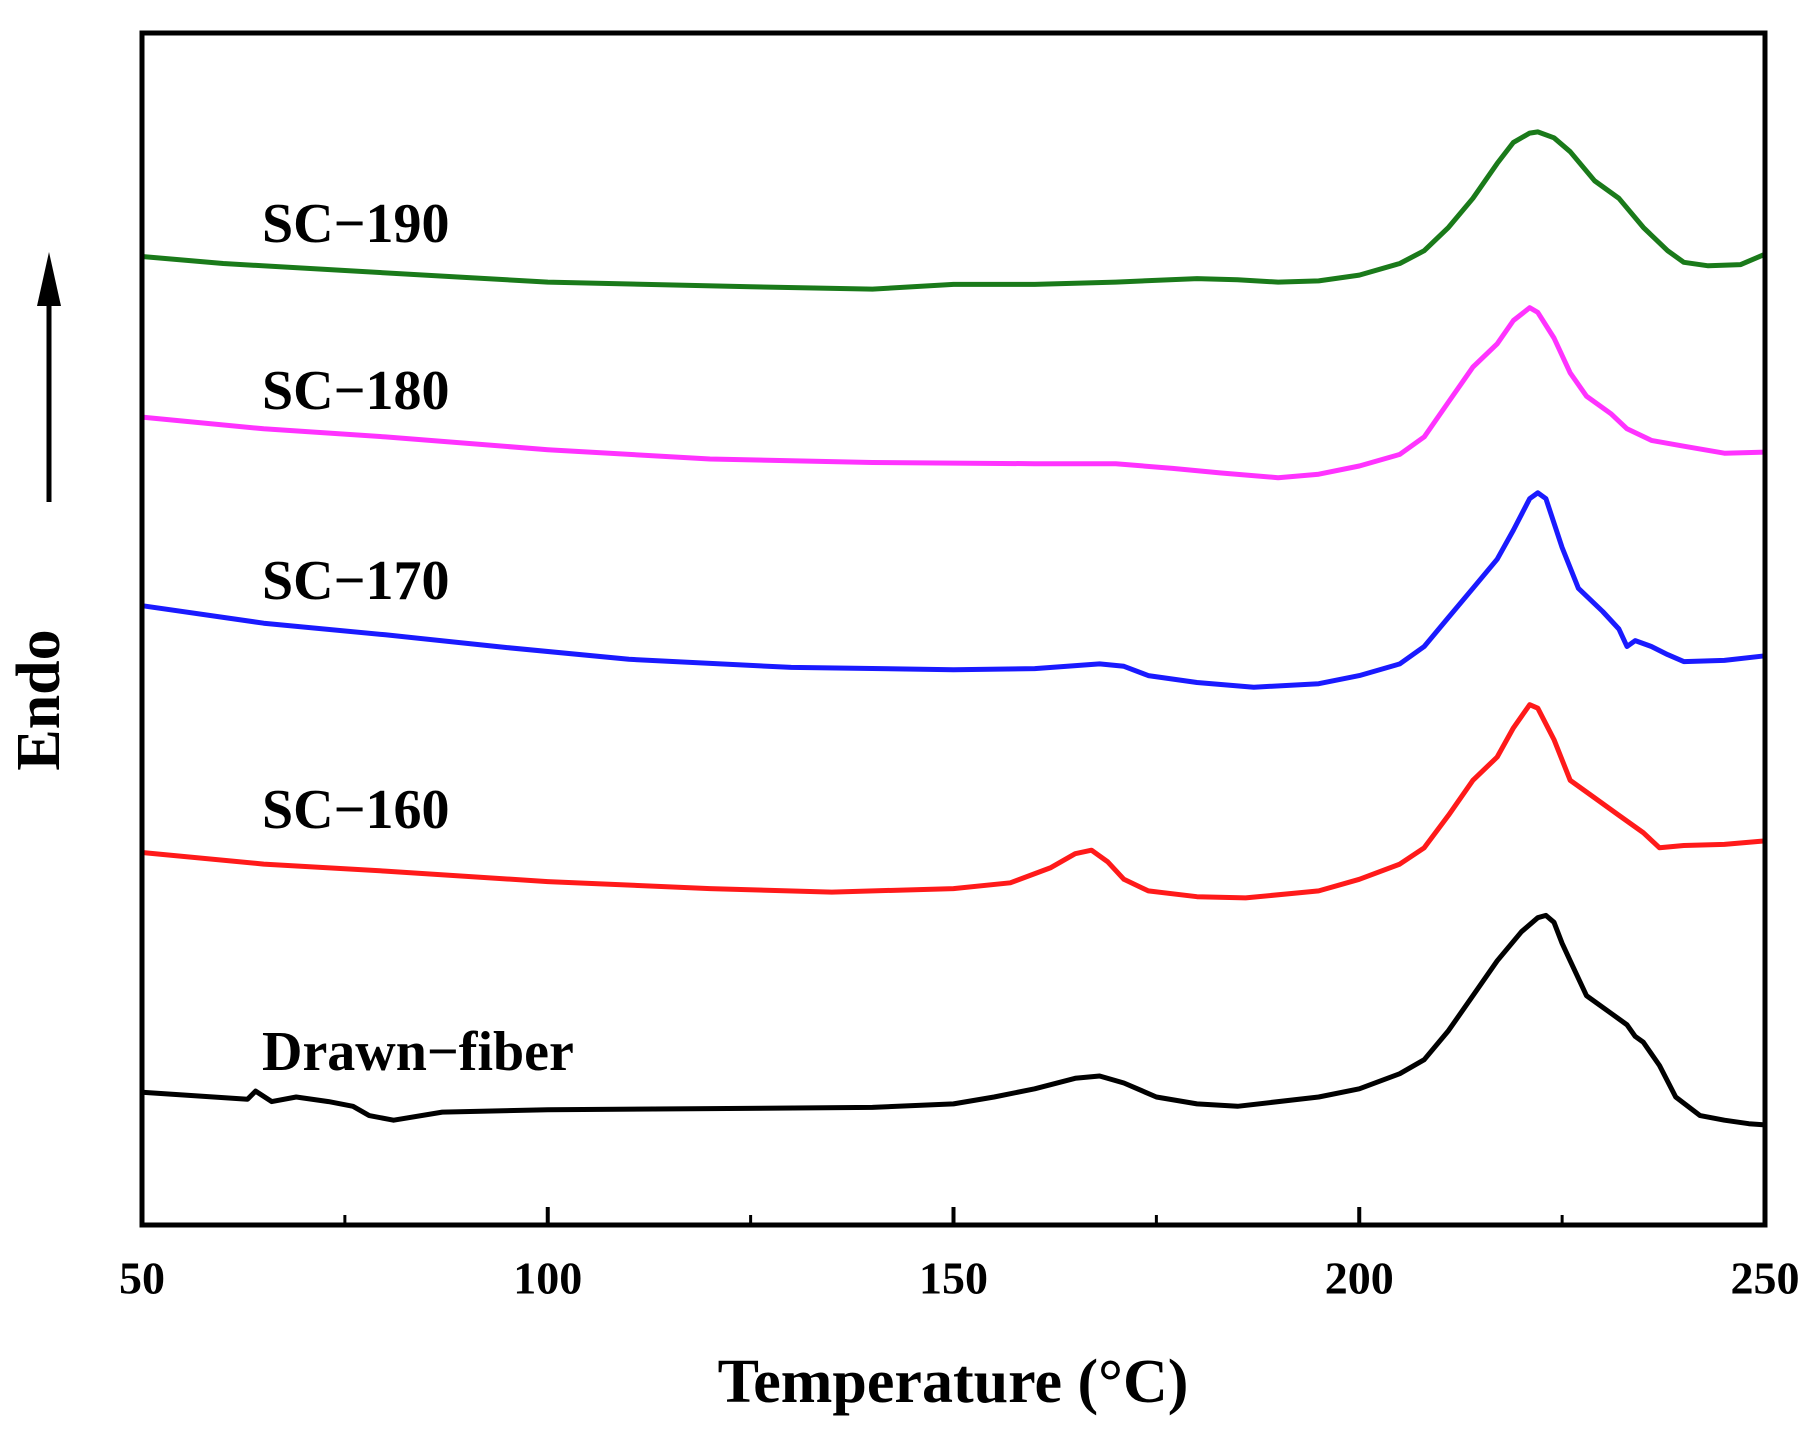 This screenshot has width=1817, height=1444. I want to click on x-tick-label: 250, so click(1765, 1278).